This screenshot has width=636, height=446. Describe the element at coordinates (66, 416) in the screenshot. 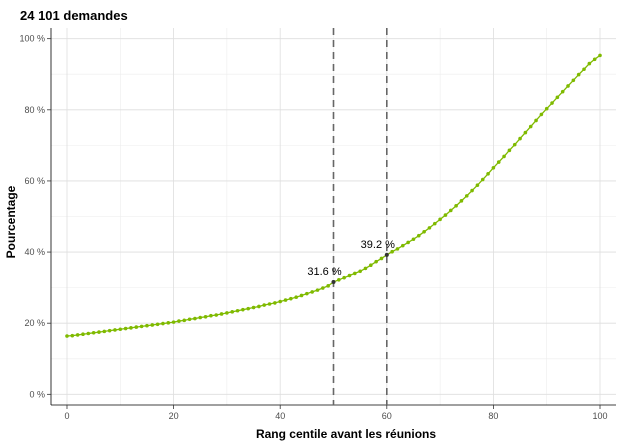

I see `x-tick-label: 0` at that location.